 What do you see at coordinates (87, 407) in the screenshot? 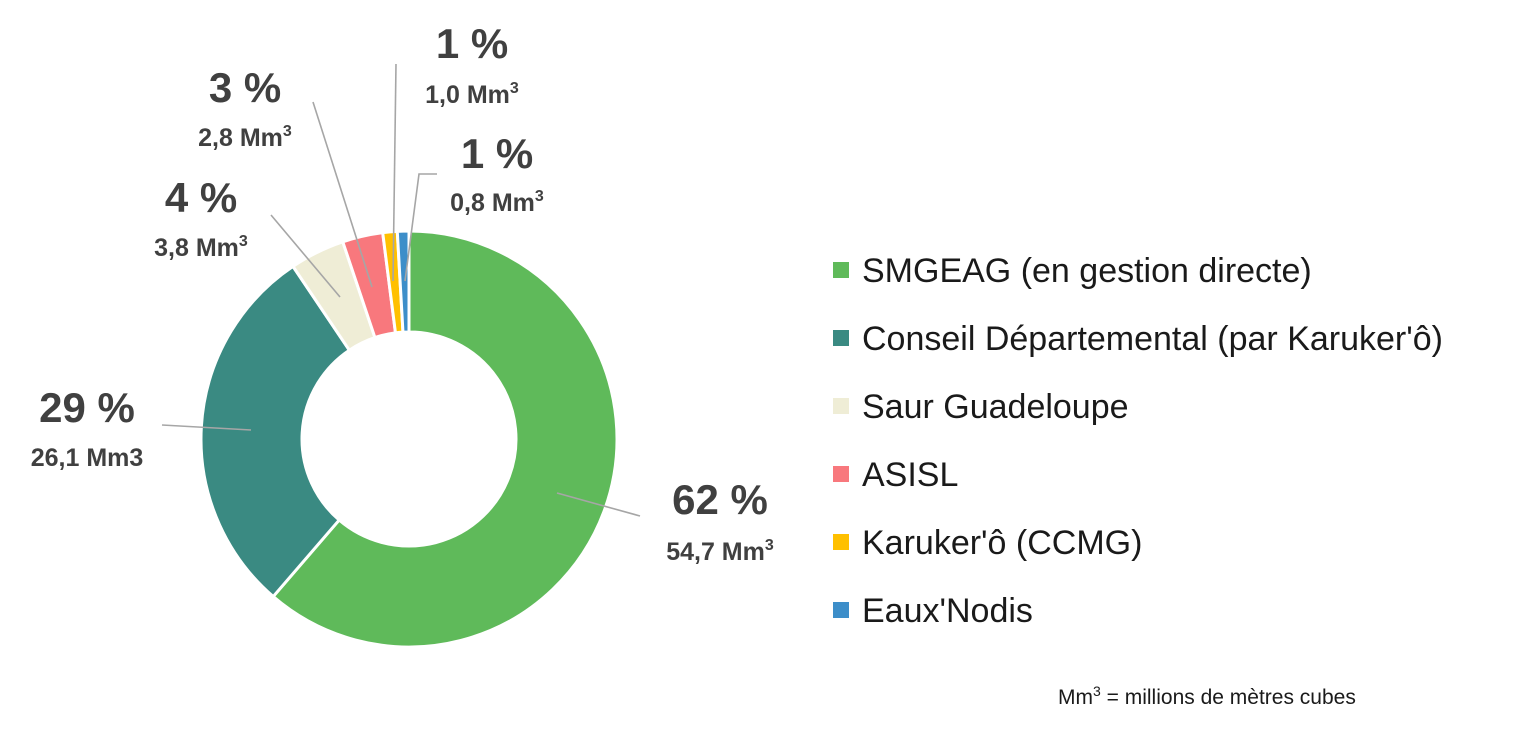
I see `percent-label-conseil-departemental-par-karuker-o: 29 %` at bounding box center [87, 407].